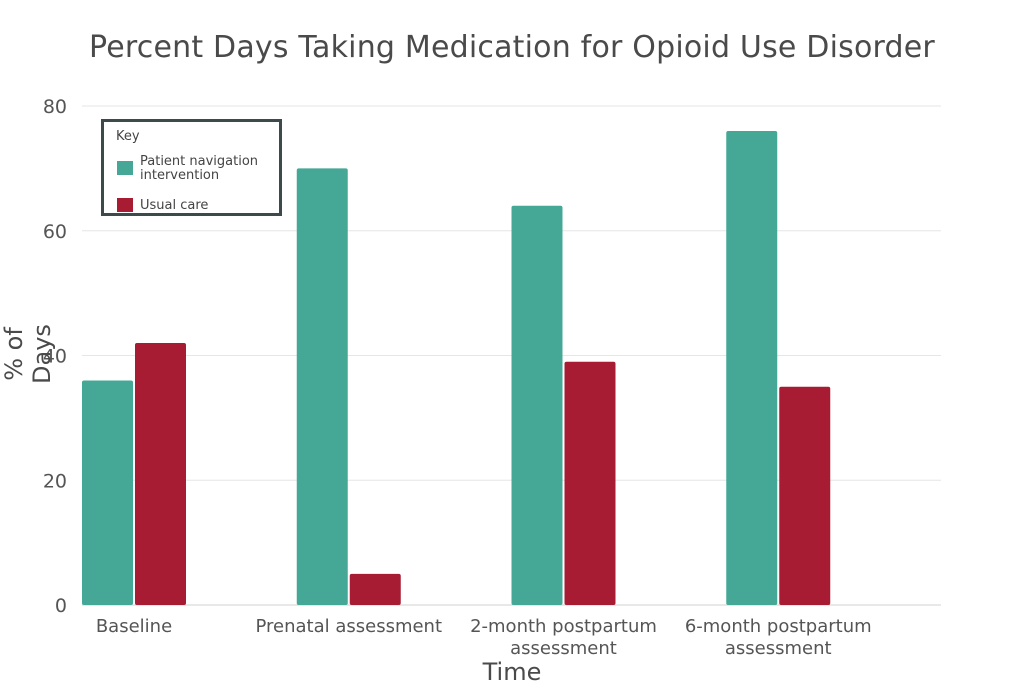 Image resolution: width=1024 pixels, height=700 pixels. I want to click on x-tick-label: Prenatal assessment, so click(348, 626).